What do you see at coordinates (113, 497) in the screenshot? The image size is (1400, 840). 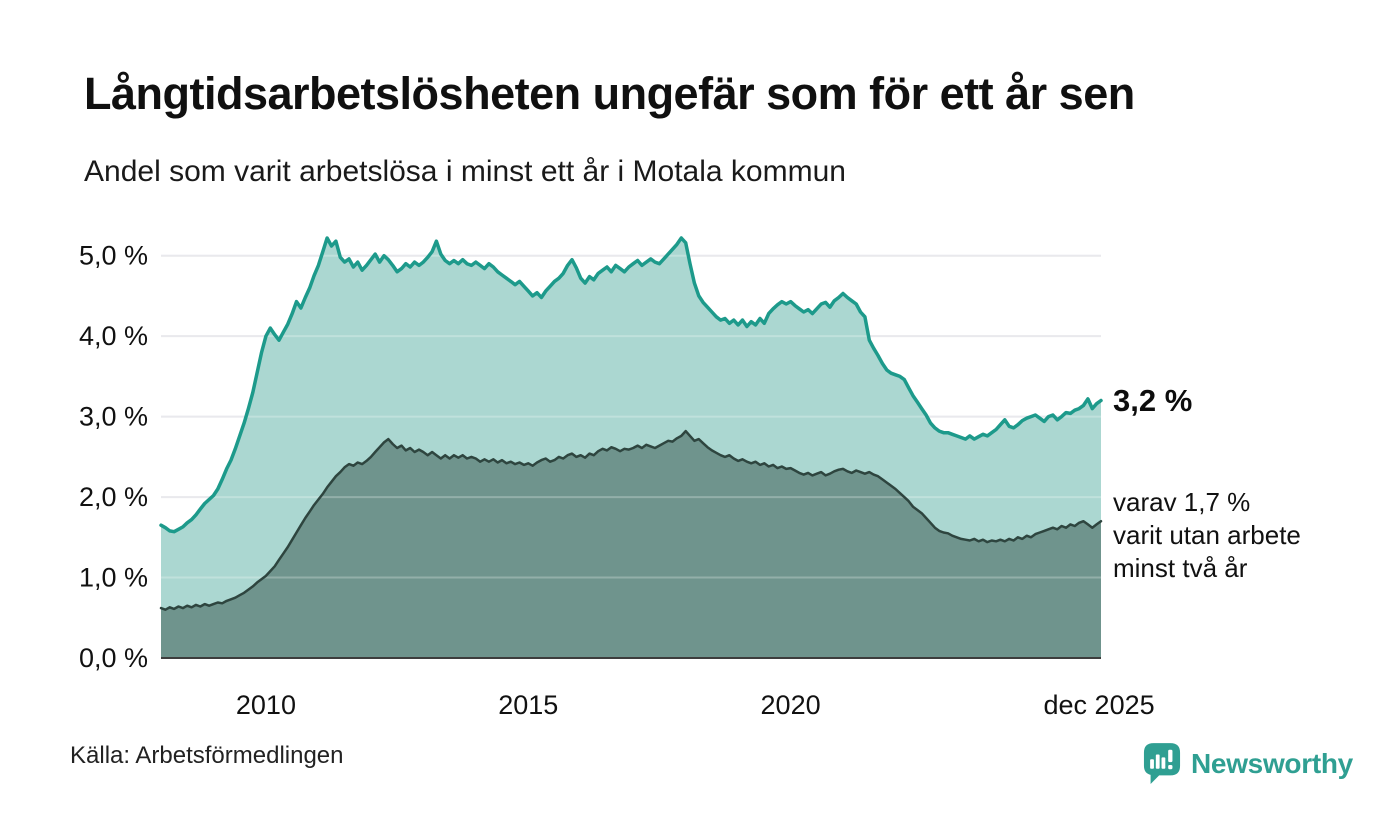 I see `y-tick-label: 2,0 %` at bounding box center [113, 497].